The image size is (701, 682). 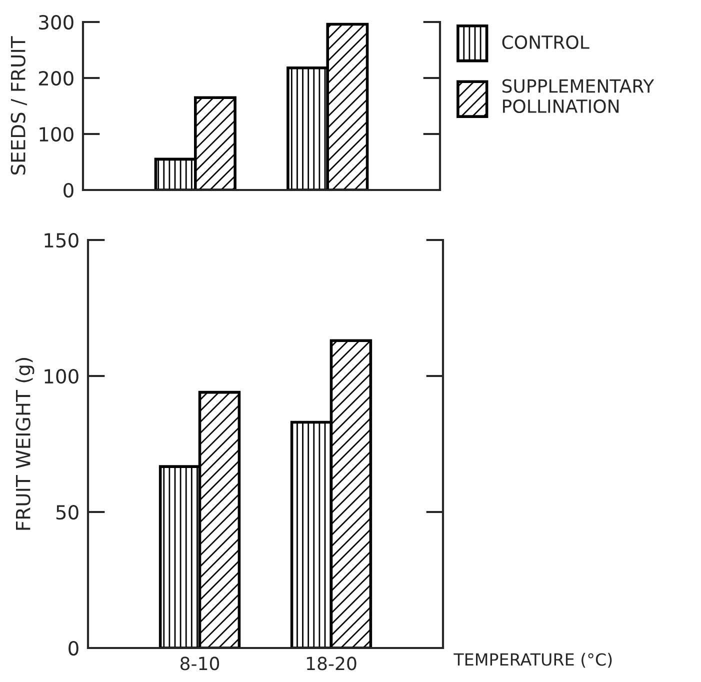 I want to click on y-tick-label: 300, so click(x=56, y=22).